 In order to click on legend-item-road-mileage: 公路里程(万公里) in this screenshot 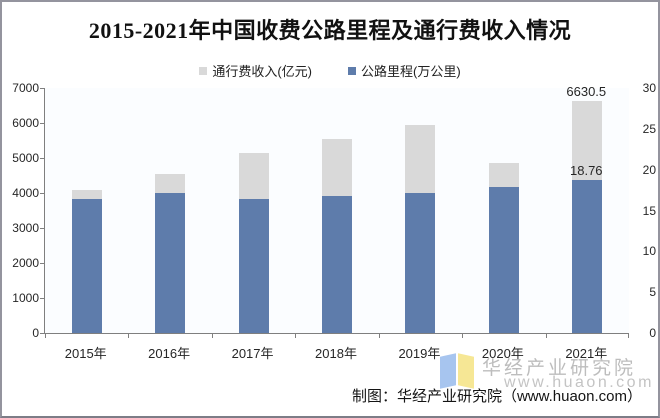, I will do `click(404, 70)`.